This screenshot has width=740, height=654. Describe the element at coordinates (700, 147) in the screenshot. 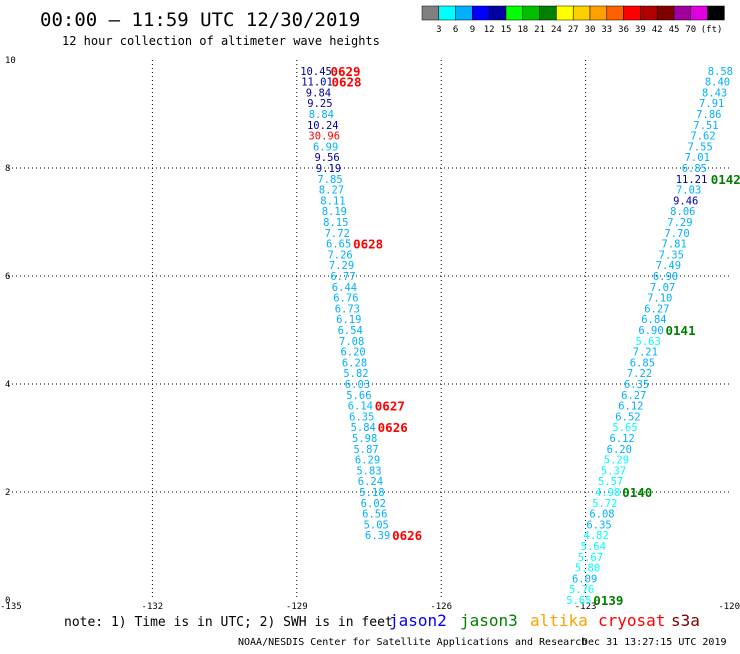

I see `wave-height-value: 7.55` at that location.